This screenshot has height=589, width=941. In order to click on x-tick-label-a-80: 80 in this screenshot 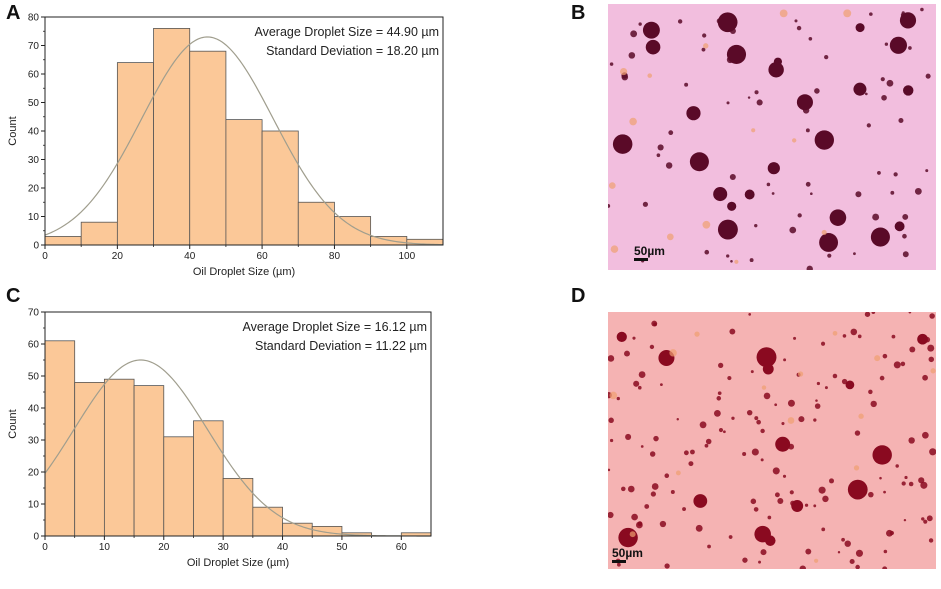, I will do `click(335, 256)`.